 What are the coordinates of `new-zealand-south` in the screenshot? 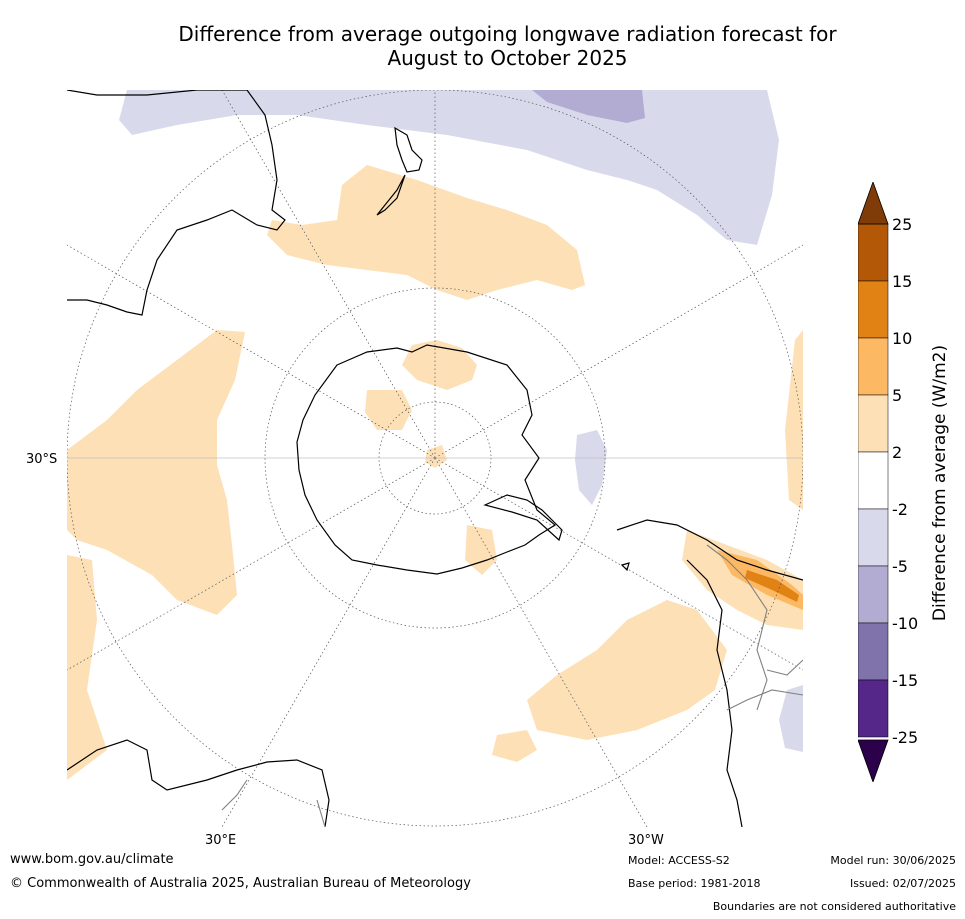 It's located at (391, 195).